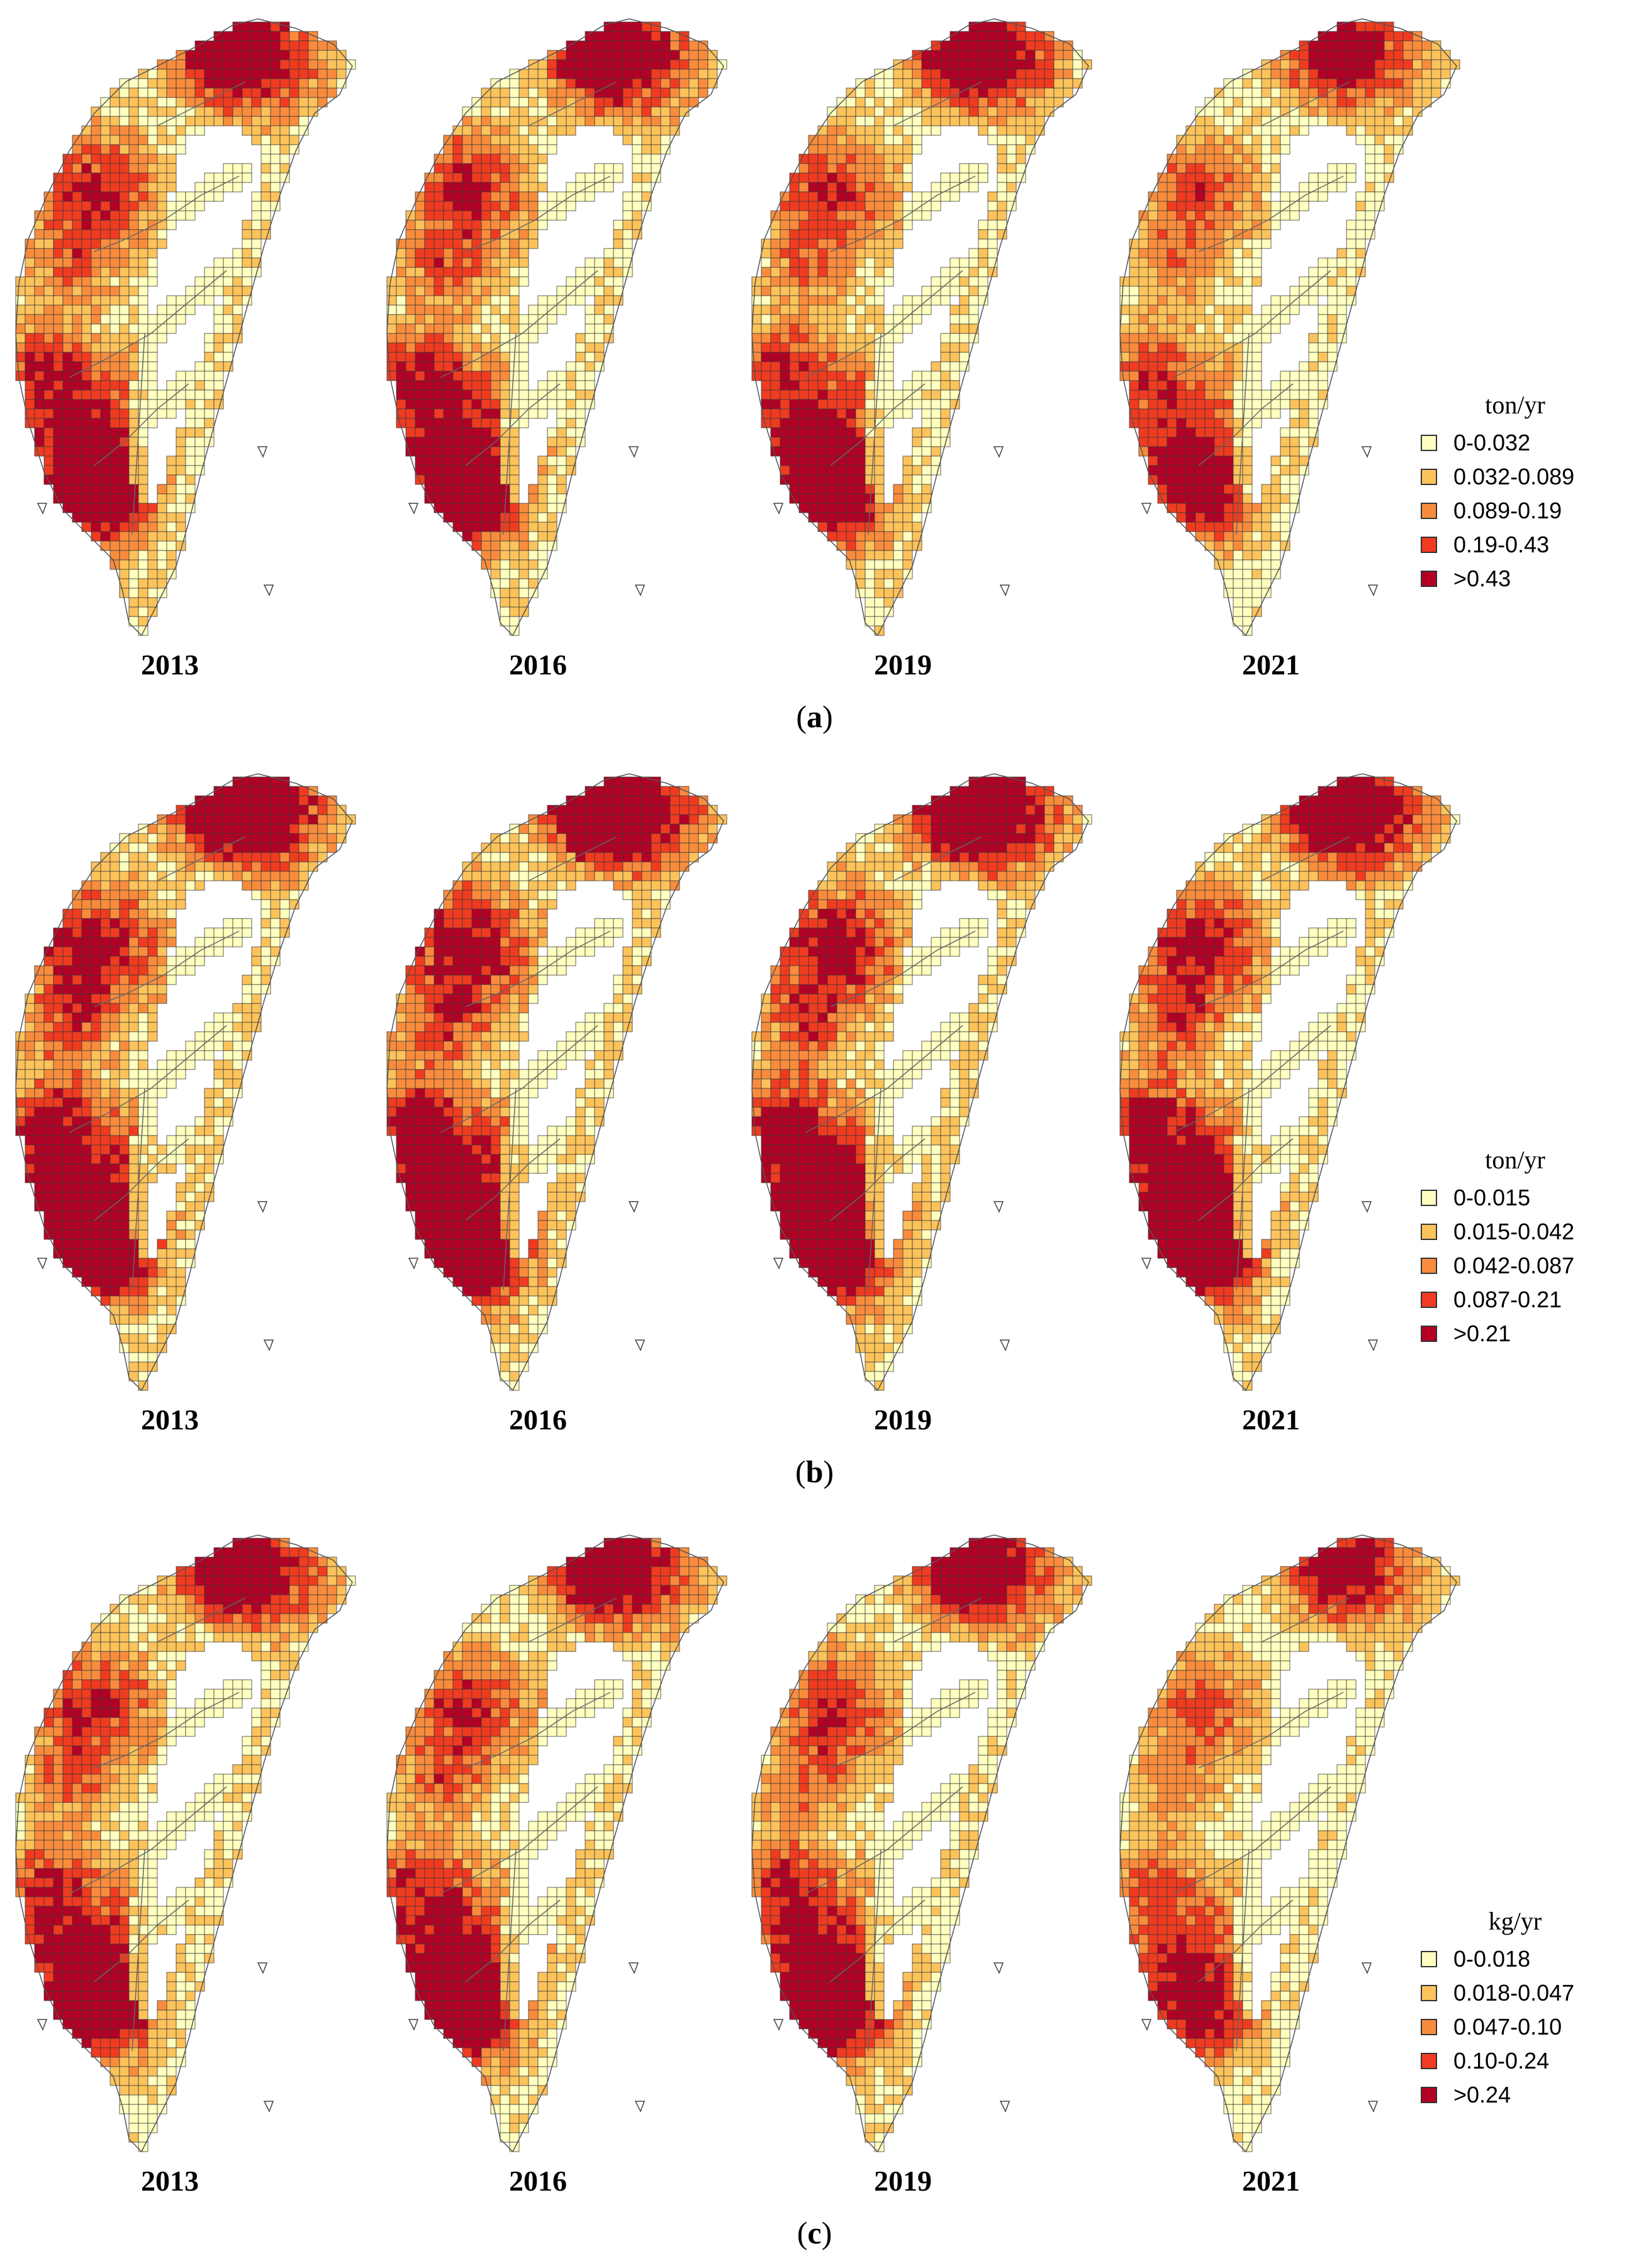  Describe the element at coordinates (185, 327) in the screenshot. I see `map-2013` at that location.